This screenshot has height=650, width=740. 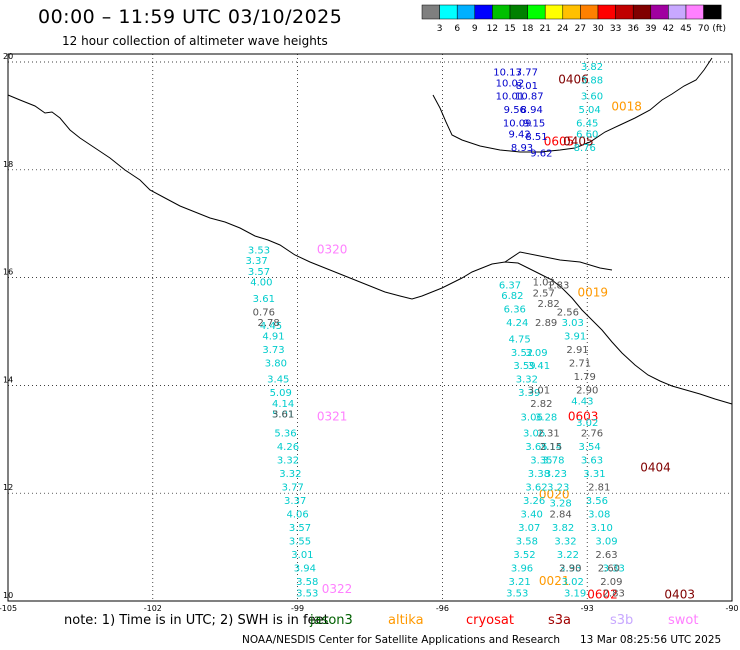 What do you see at coordinates (594, 474) in the screenshot?
I see `wave-height-value: 3.31` at bounding box center [594, 474].